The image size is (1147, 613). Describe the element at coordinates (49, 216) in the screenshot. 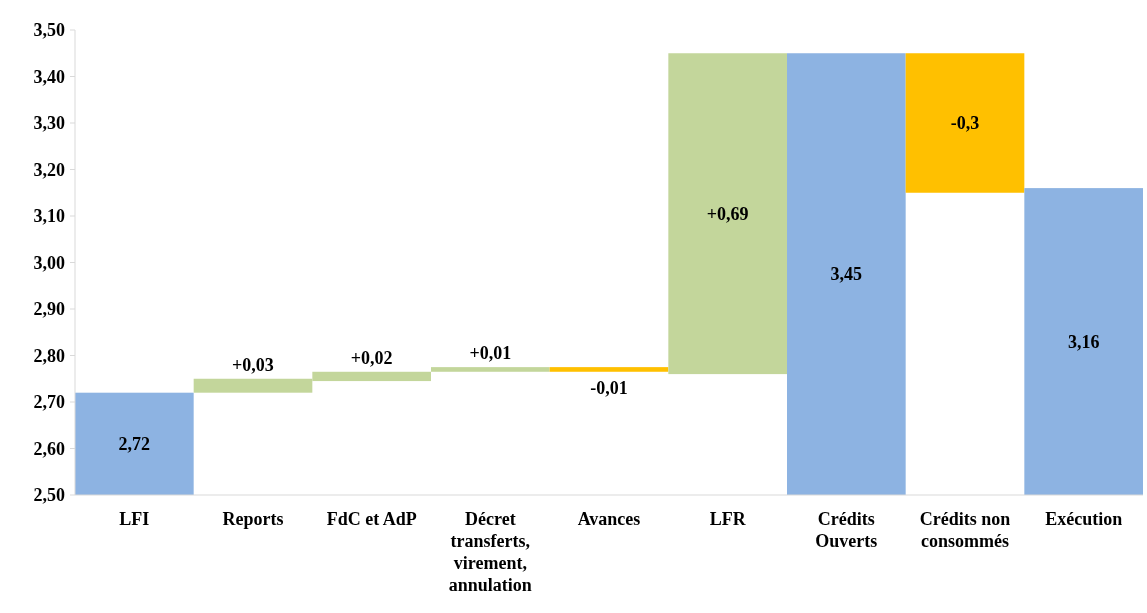

I see `y-tick-label: 3,10` at that location.